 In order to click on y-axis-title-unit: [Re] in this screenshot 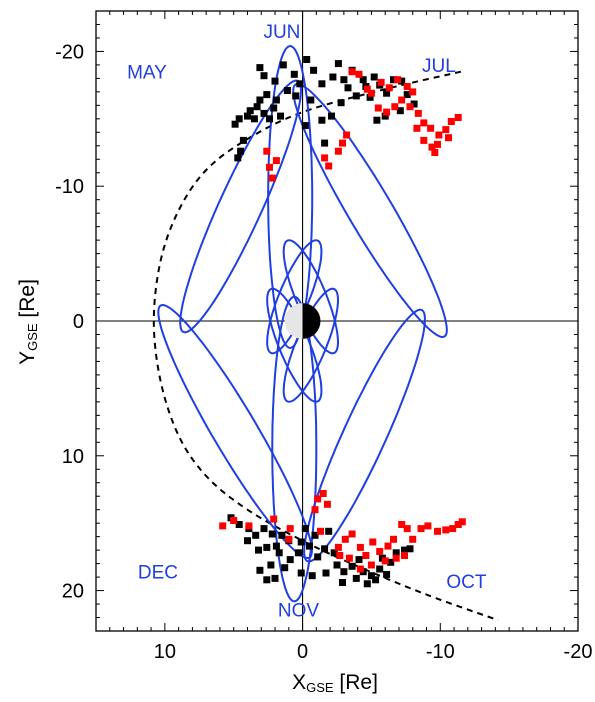, I will do `click(27, 301)`.